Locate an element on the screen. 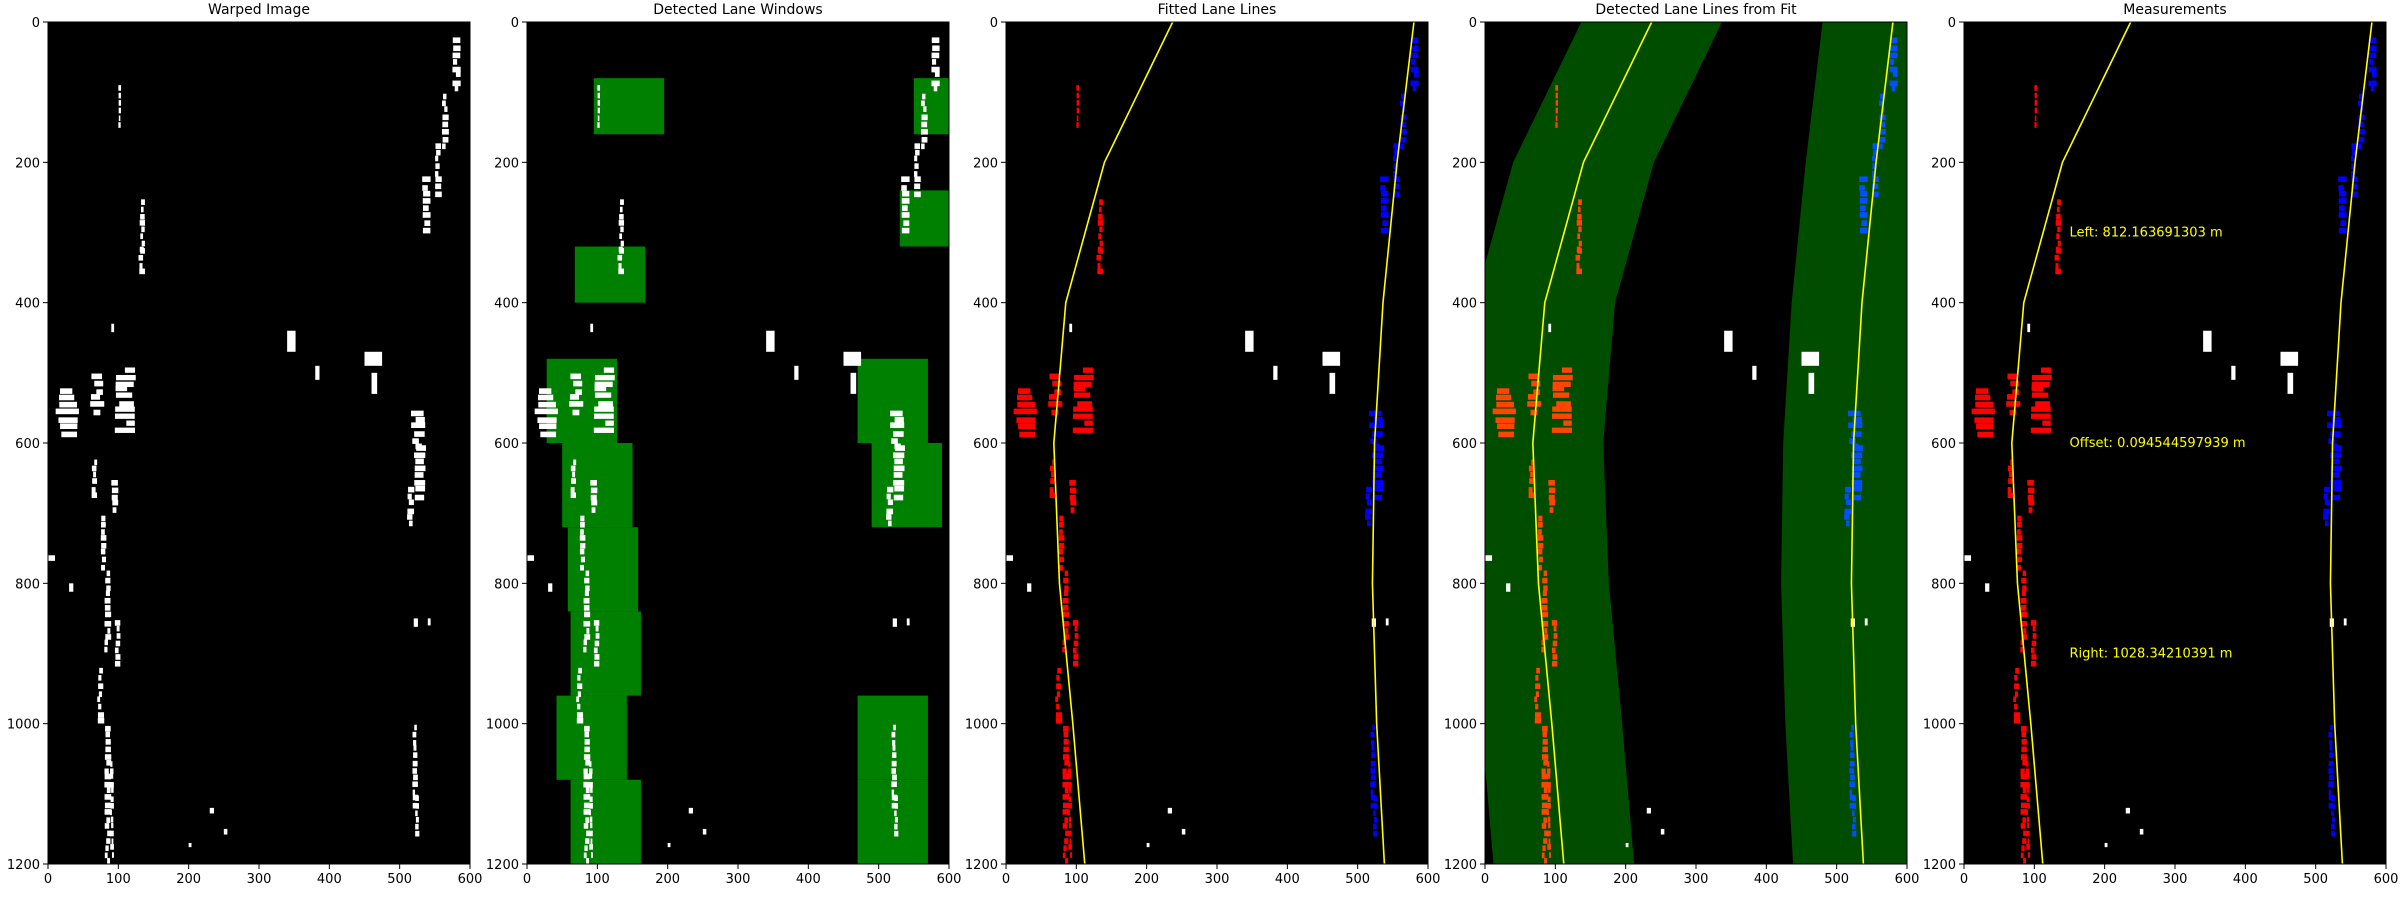  y-tick-label: 1200 is located at coordinates (23, 865).